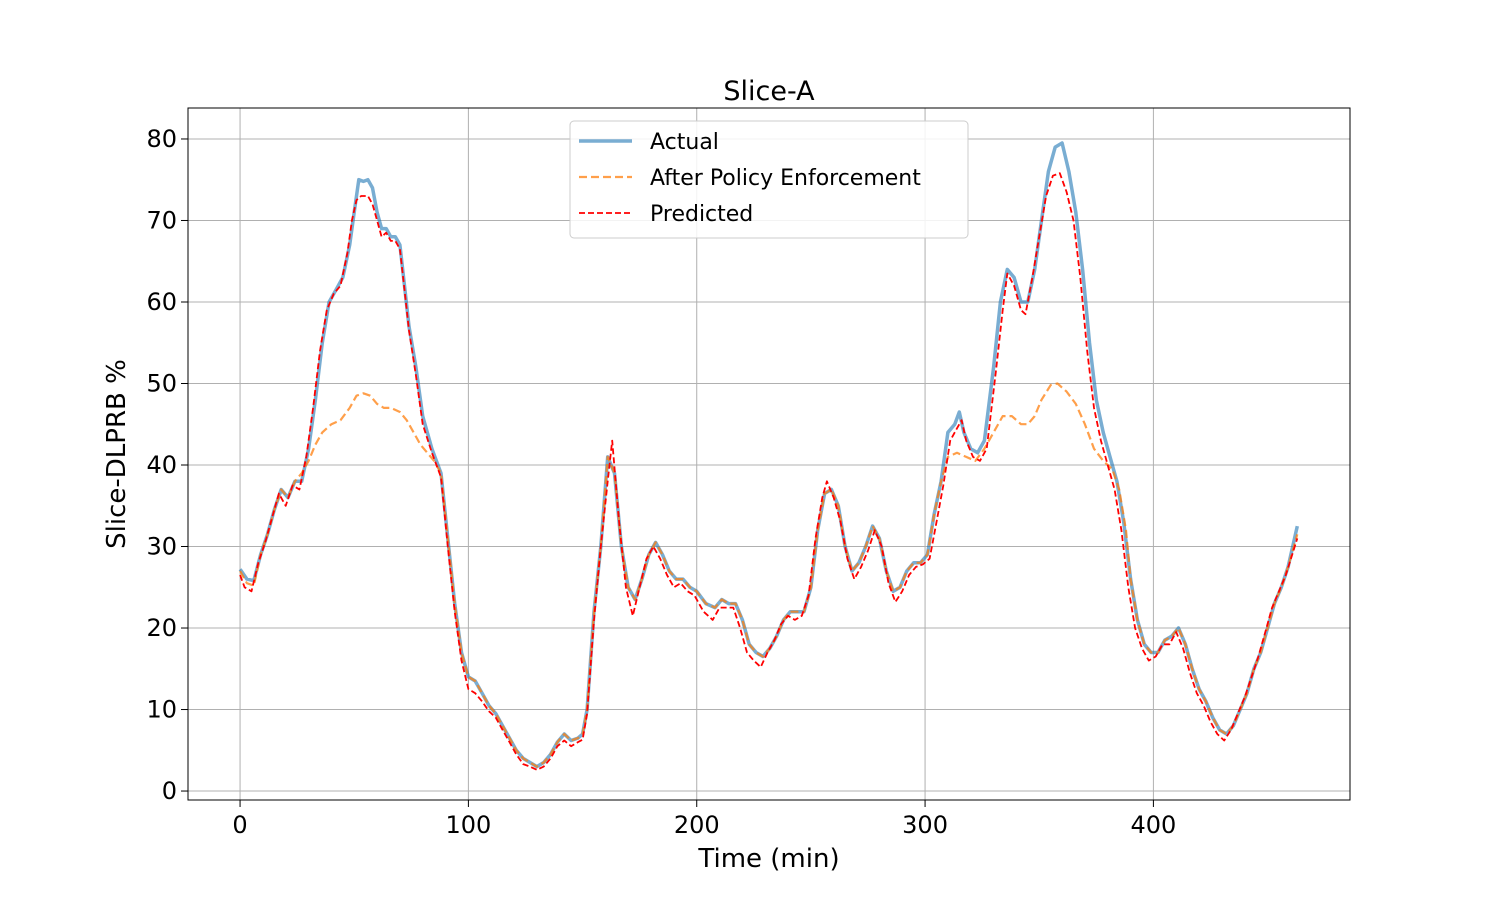 This screenshot has height=900, width=1500. I want to click on y-tick-label: 0, so click(169, 791).